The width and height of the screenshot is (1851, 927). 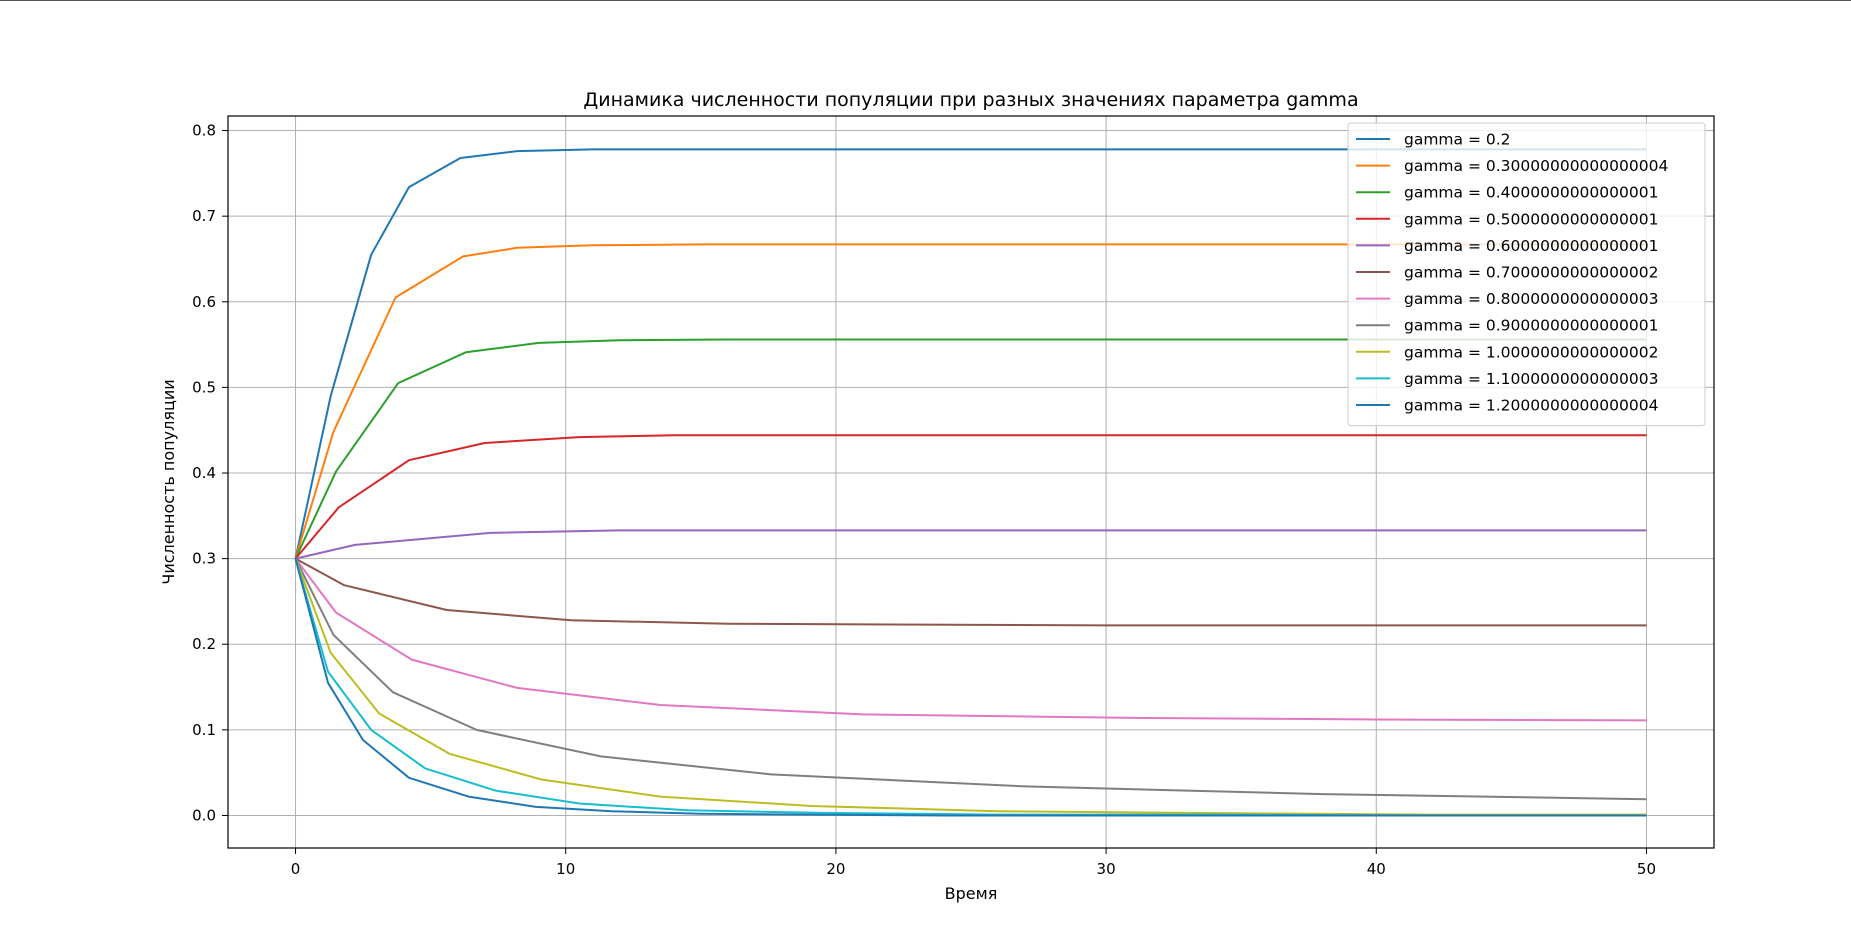 I want to click on legend-label-8: gamma = 0.9000000000000001, so click(x=1531, y=326).